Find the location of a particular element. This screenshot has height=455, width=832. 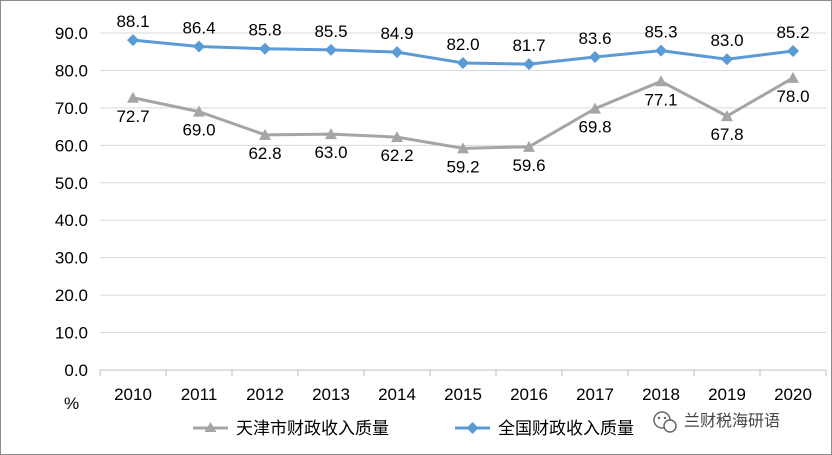

y-tick-label: 10.0 is located at coordinates (71, 333).